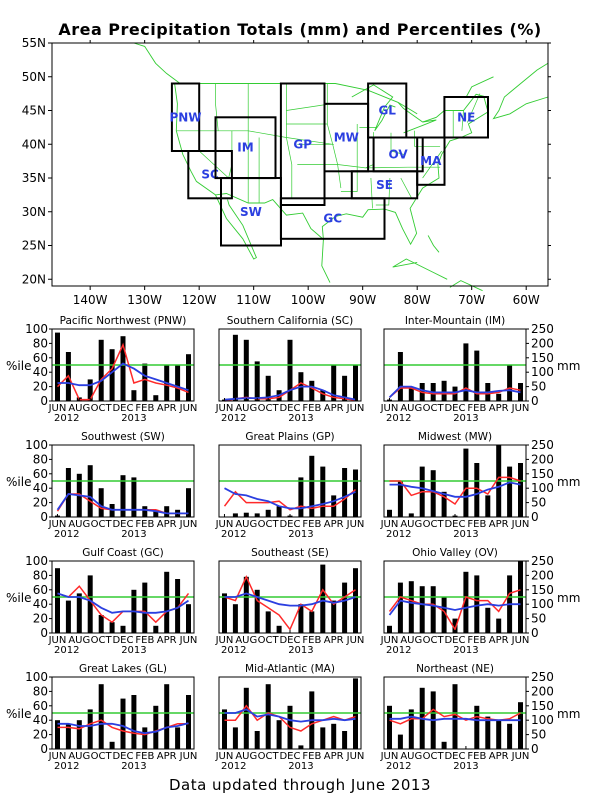  Describe the element at coordinates (455, 669) in the screenshot. I see `panel-title: Northeast (NE)` at that location.